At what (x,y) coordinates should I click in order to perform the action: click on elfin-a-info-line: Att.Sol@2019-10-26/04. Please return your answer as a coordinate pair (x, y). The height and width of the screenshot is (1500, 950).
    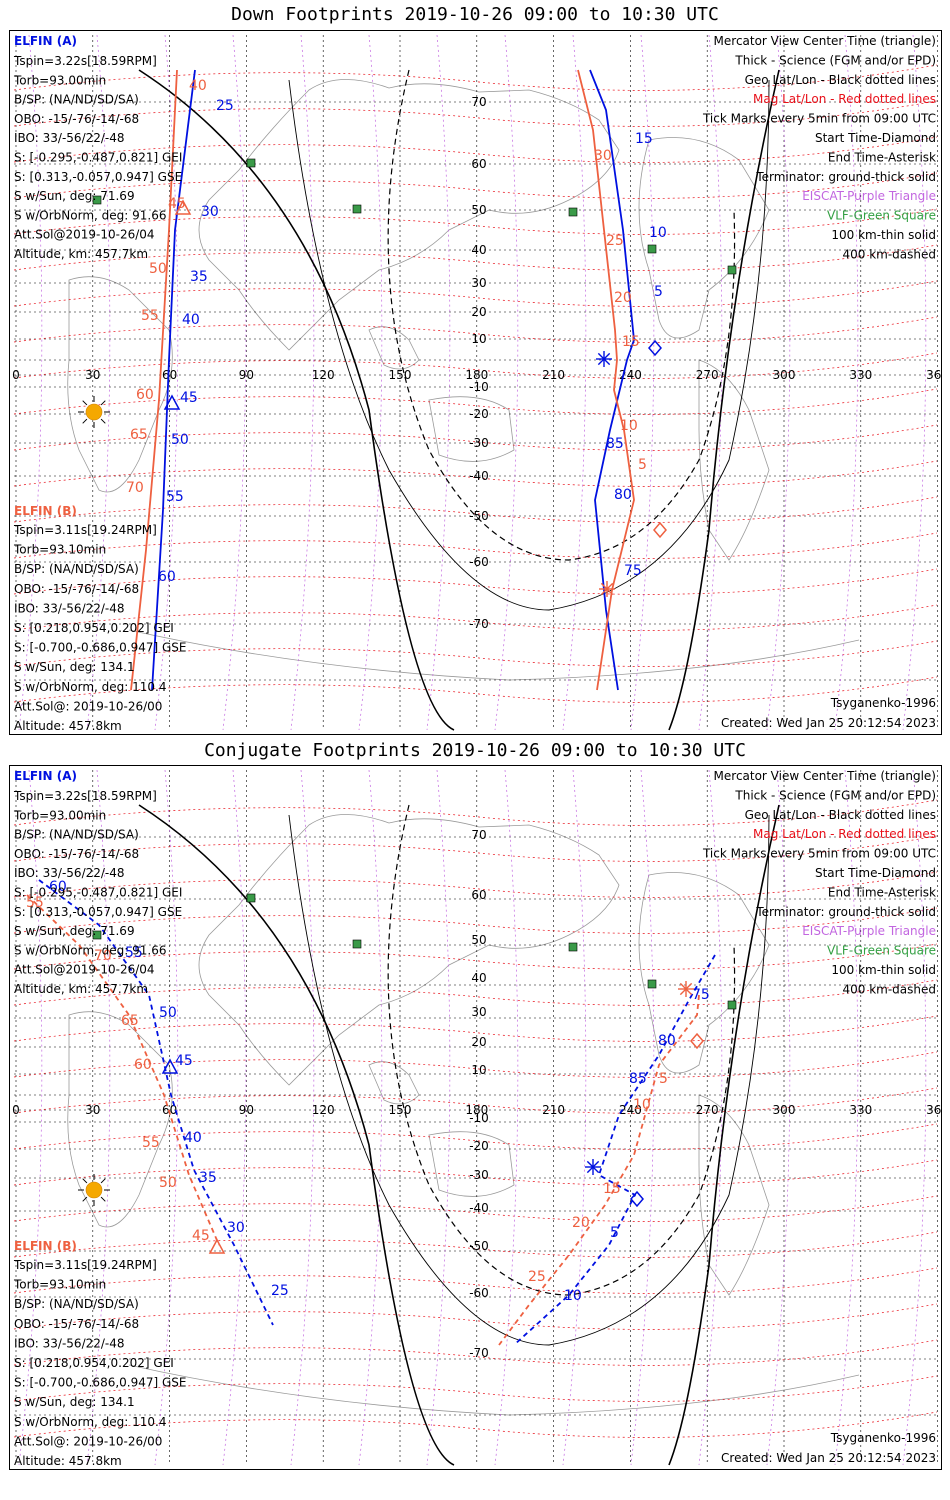
    Looking at the image, I should click on (84, 970).